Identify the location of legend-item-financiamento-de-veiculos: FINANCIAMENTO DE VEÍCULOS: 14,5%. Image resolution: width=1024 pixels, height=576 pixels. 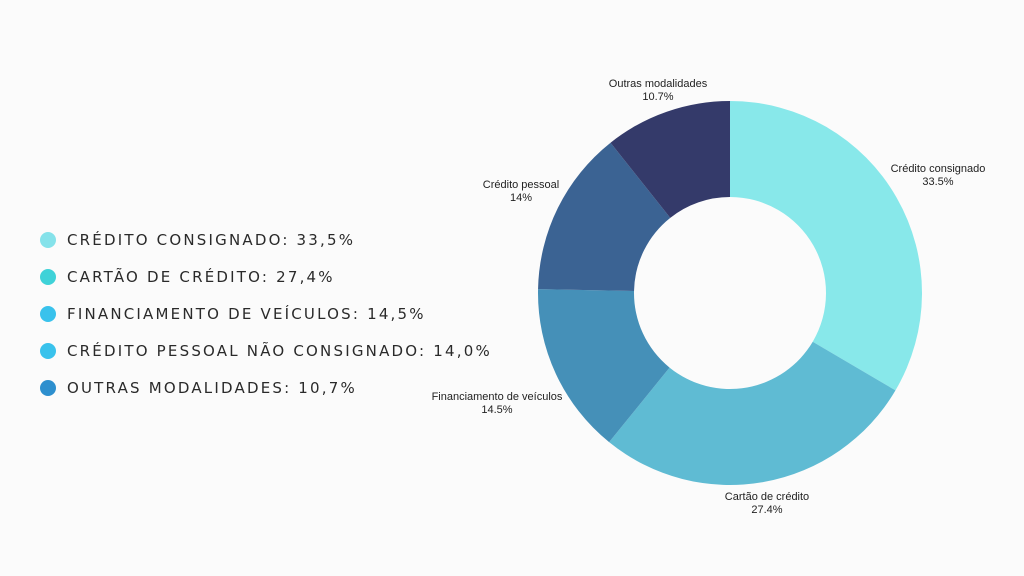
(266, 313).